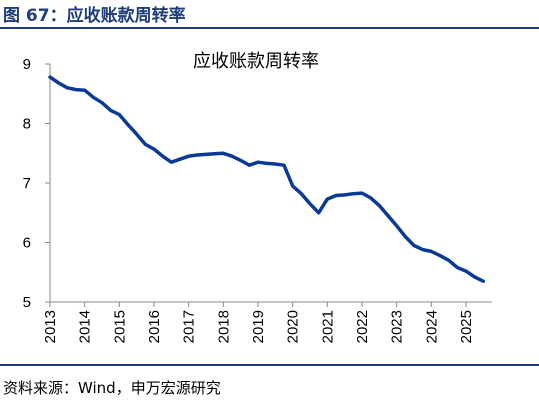 Image resolution: width=539 pixels, height=402 pixels. What do you see at coordinates (27, 124) in the screenshot?
I see `y-tick-label: 8` at bounding box center [27, 124].